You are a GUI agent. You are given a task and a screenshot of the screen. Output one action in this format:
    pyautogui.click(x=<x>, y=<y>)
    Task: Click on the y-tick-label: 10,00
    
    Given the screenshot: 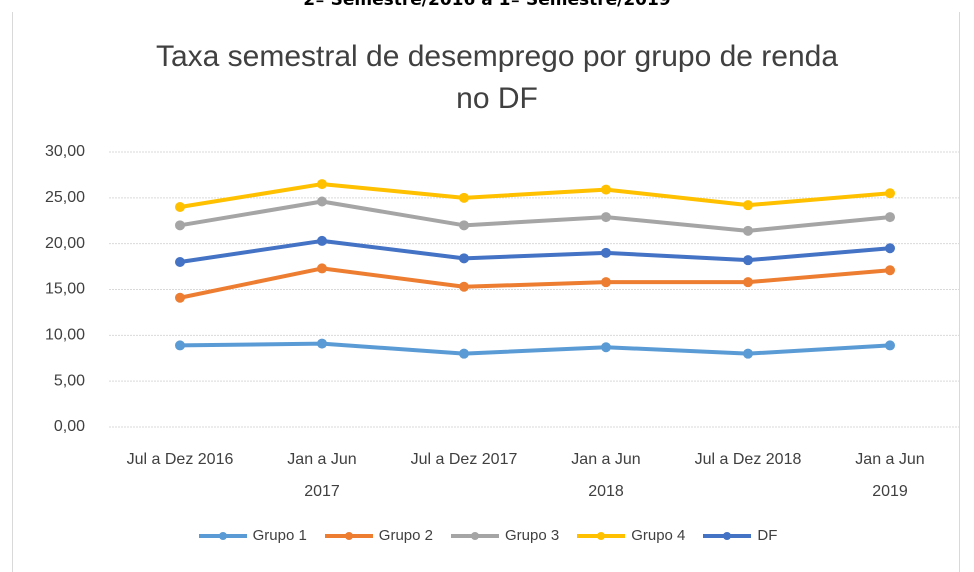 What is the action you would take?
    pyautogui.click(x=65, y=335)
    